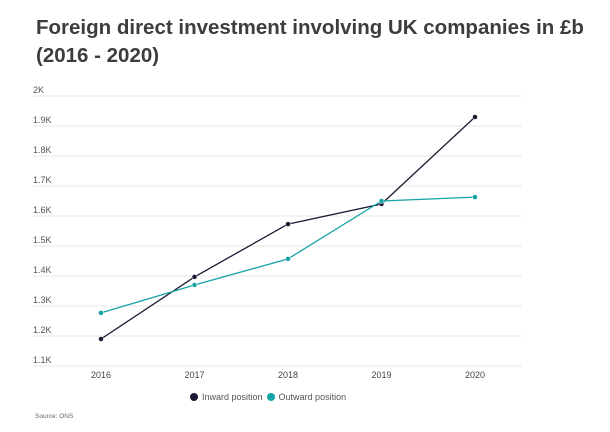  What do you see at coordinates (194, 397) in the screenshot?
I see `legend-marker-inward` at bounding box center [194, 397].